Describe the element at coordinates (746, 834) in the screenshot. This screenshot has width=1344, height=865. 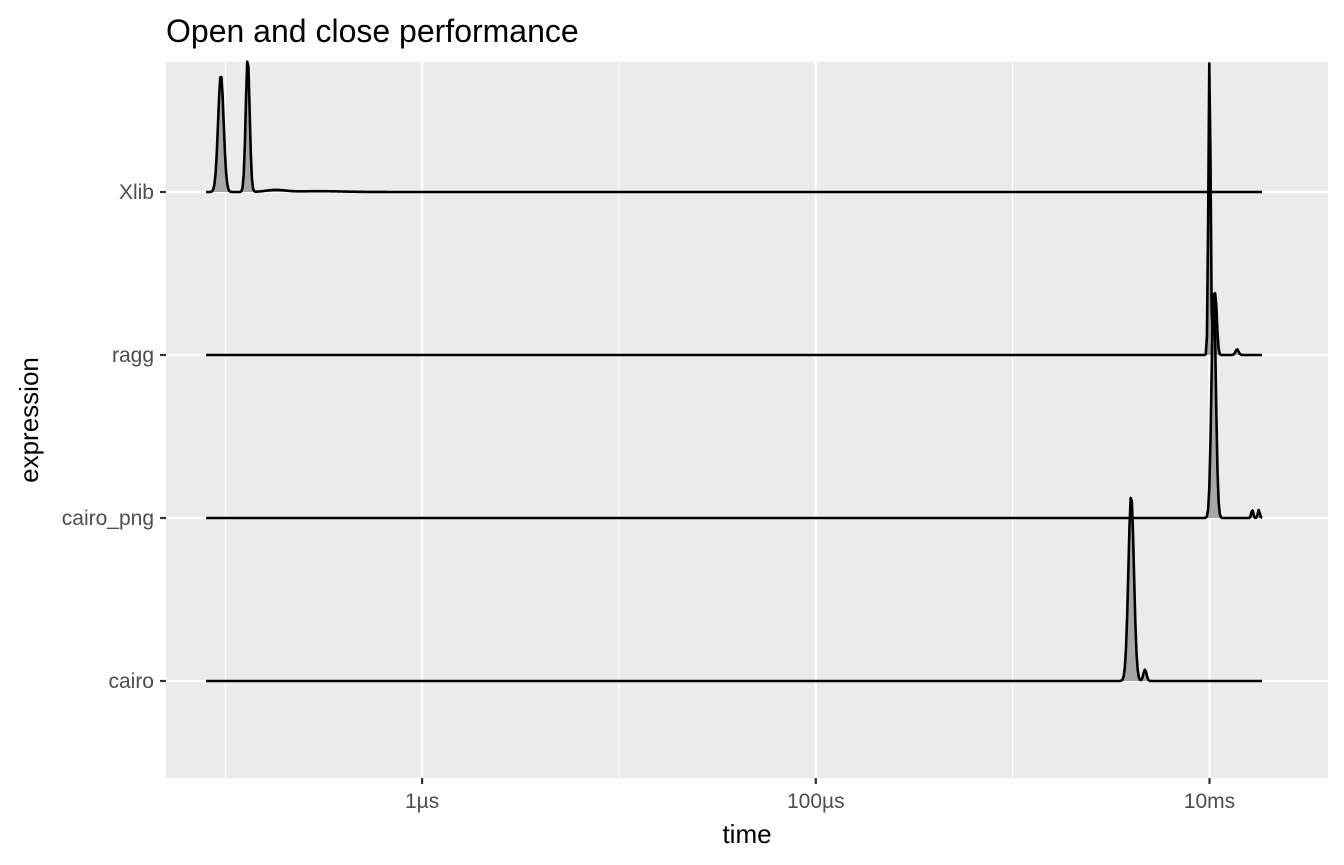
I see `x-axis-title: time` at that location.